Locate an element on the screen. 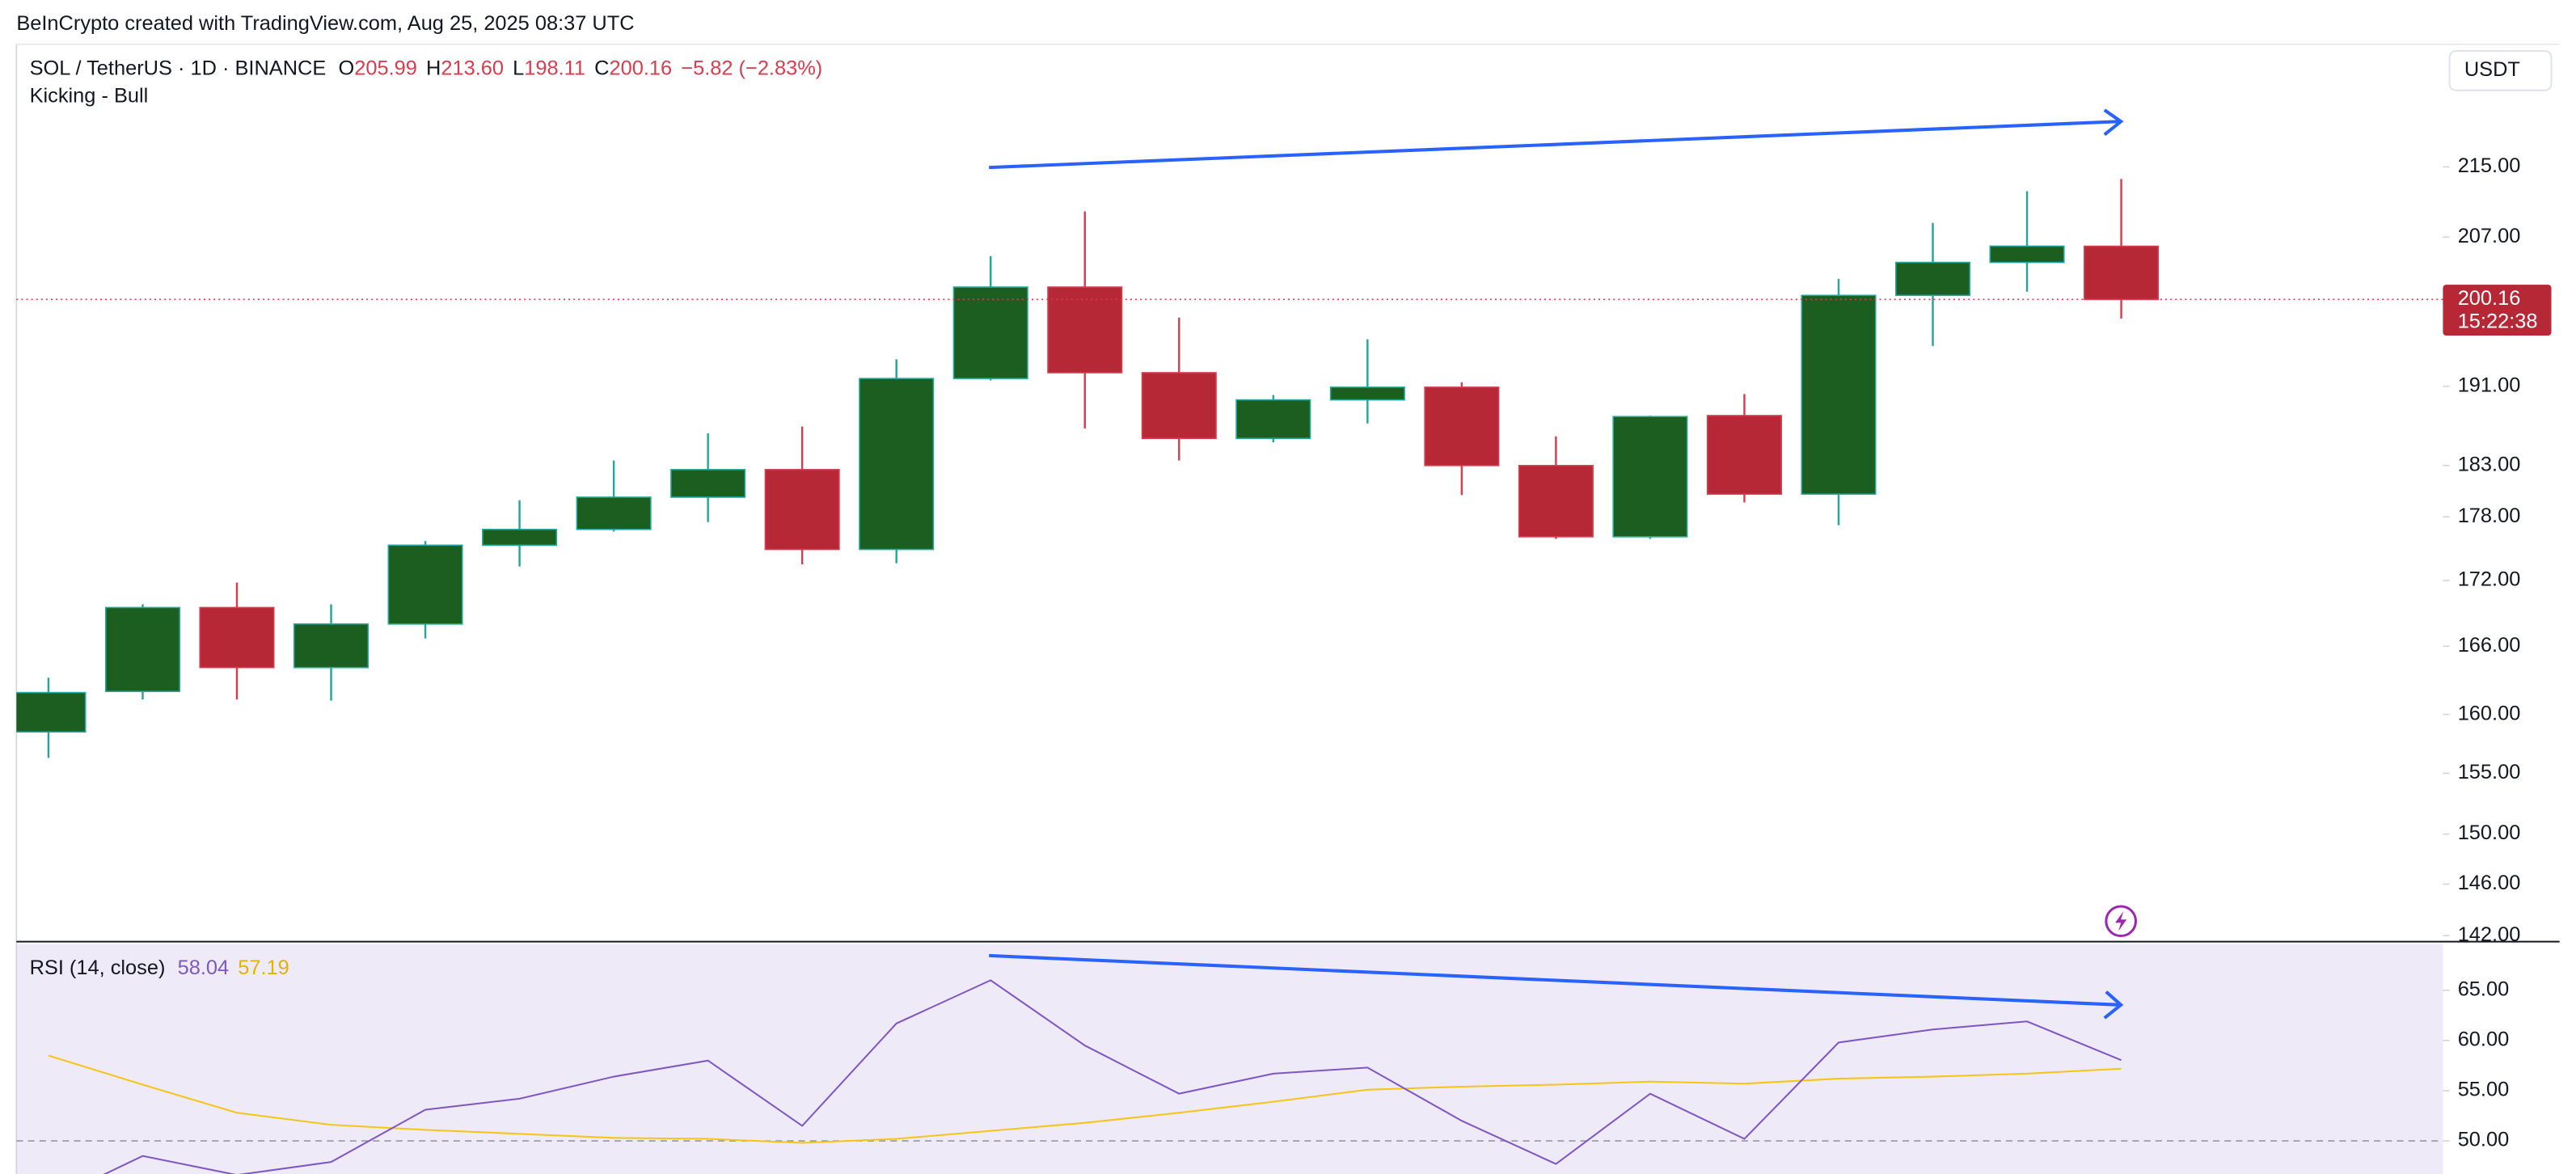 This screenshot has width=2576, height=1174. ohlc-key: L is located at coordinates (518, 68).